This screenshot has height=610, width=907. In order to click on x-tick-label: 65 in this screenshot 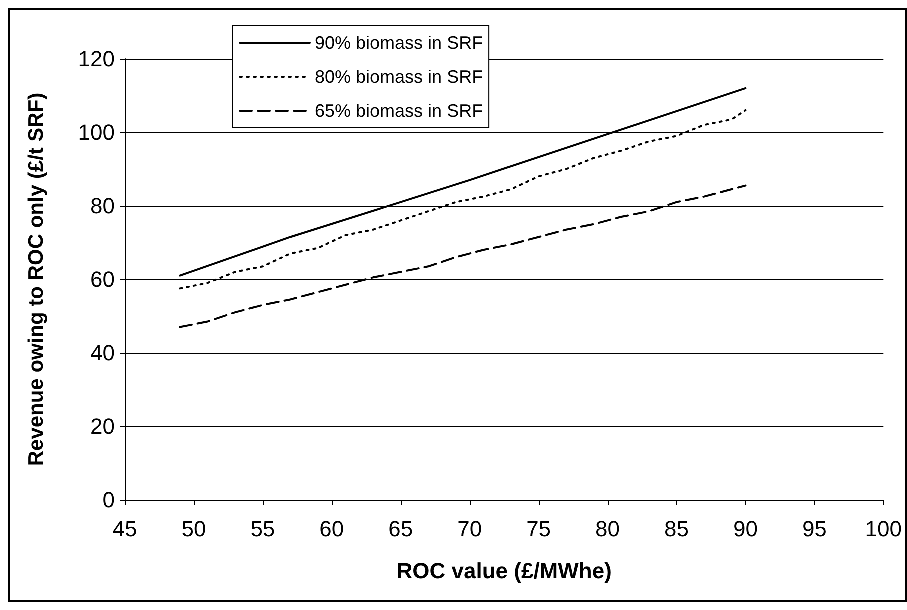, I will do `click(401, 529)`.